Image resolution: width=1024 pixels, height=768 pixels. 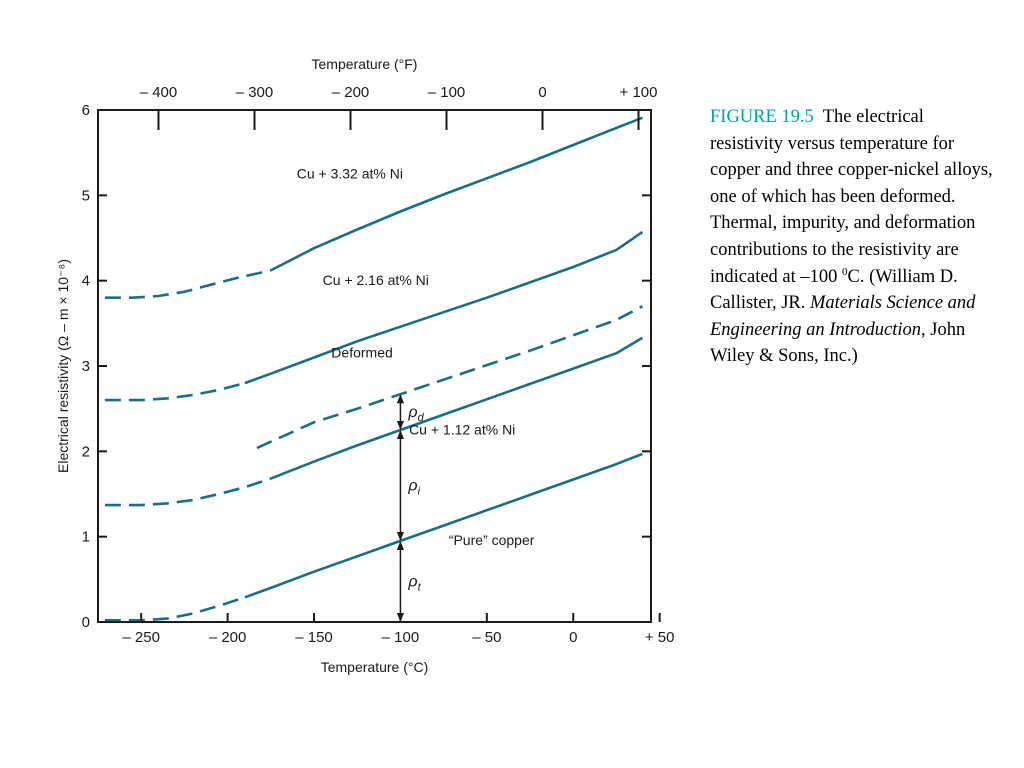 What do you see at coordinates (86, 195) in the screenshot?
I see `y-tick-label: 5` at bounding box center [86, 195].